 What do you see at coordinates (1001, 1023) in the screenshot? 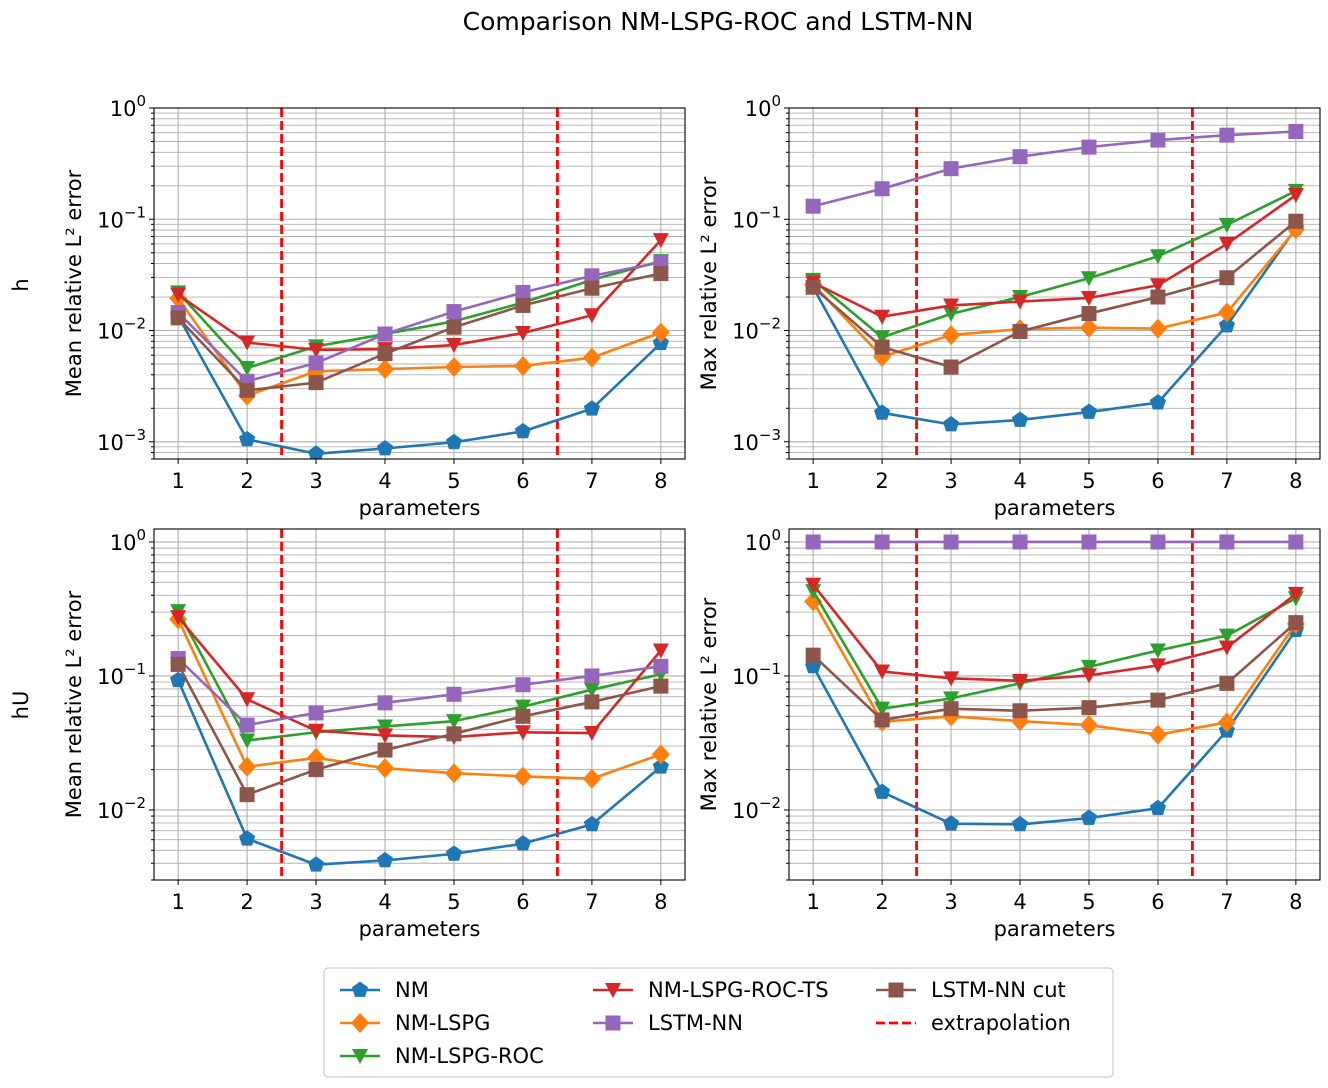
I see `legend-label: extrapolation` at bounding box center [1001, 1023].